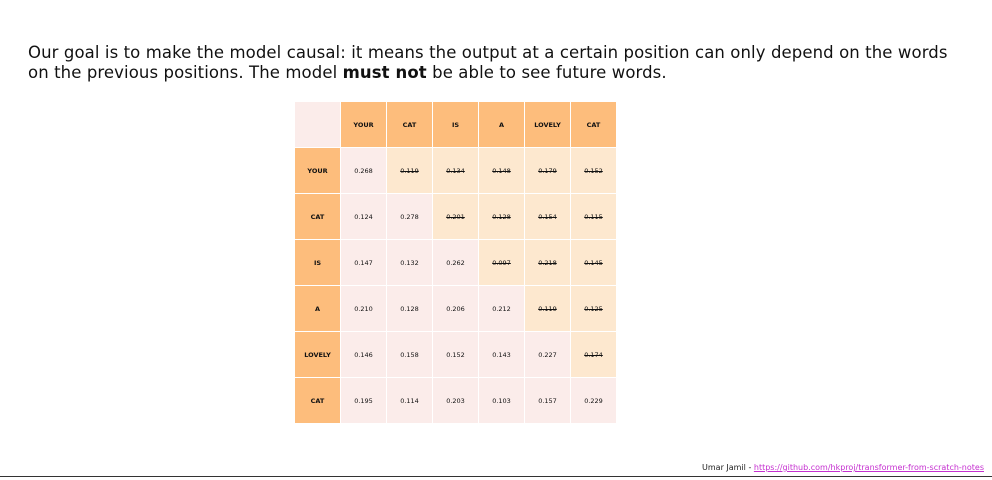 The image size is (992, 480). Describe the element at coordinates (593, 308) in the screenshot. I see `masked-score-cell: 0.125` at that location.